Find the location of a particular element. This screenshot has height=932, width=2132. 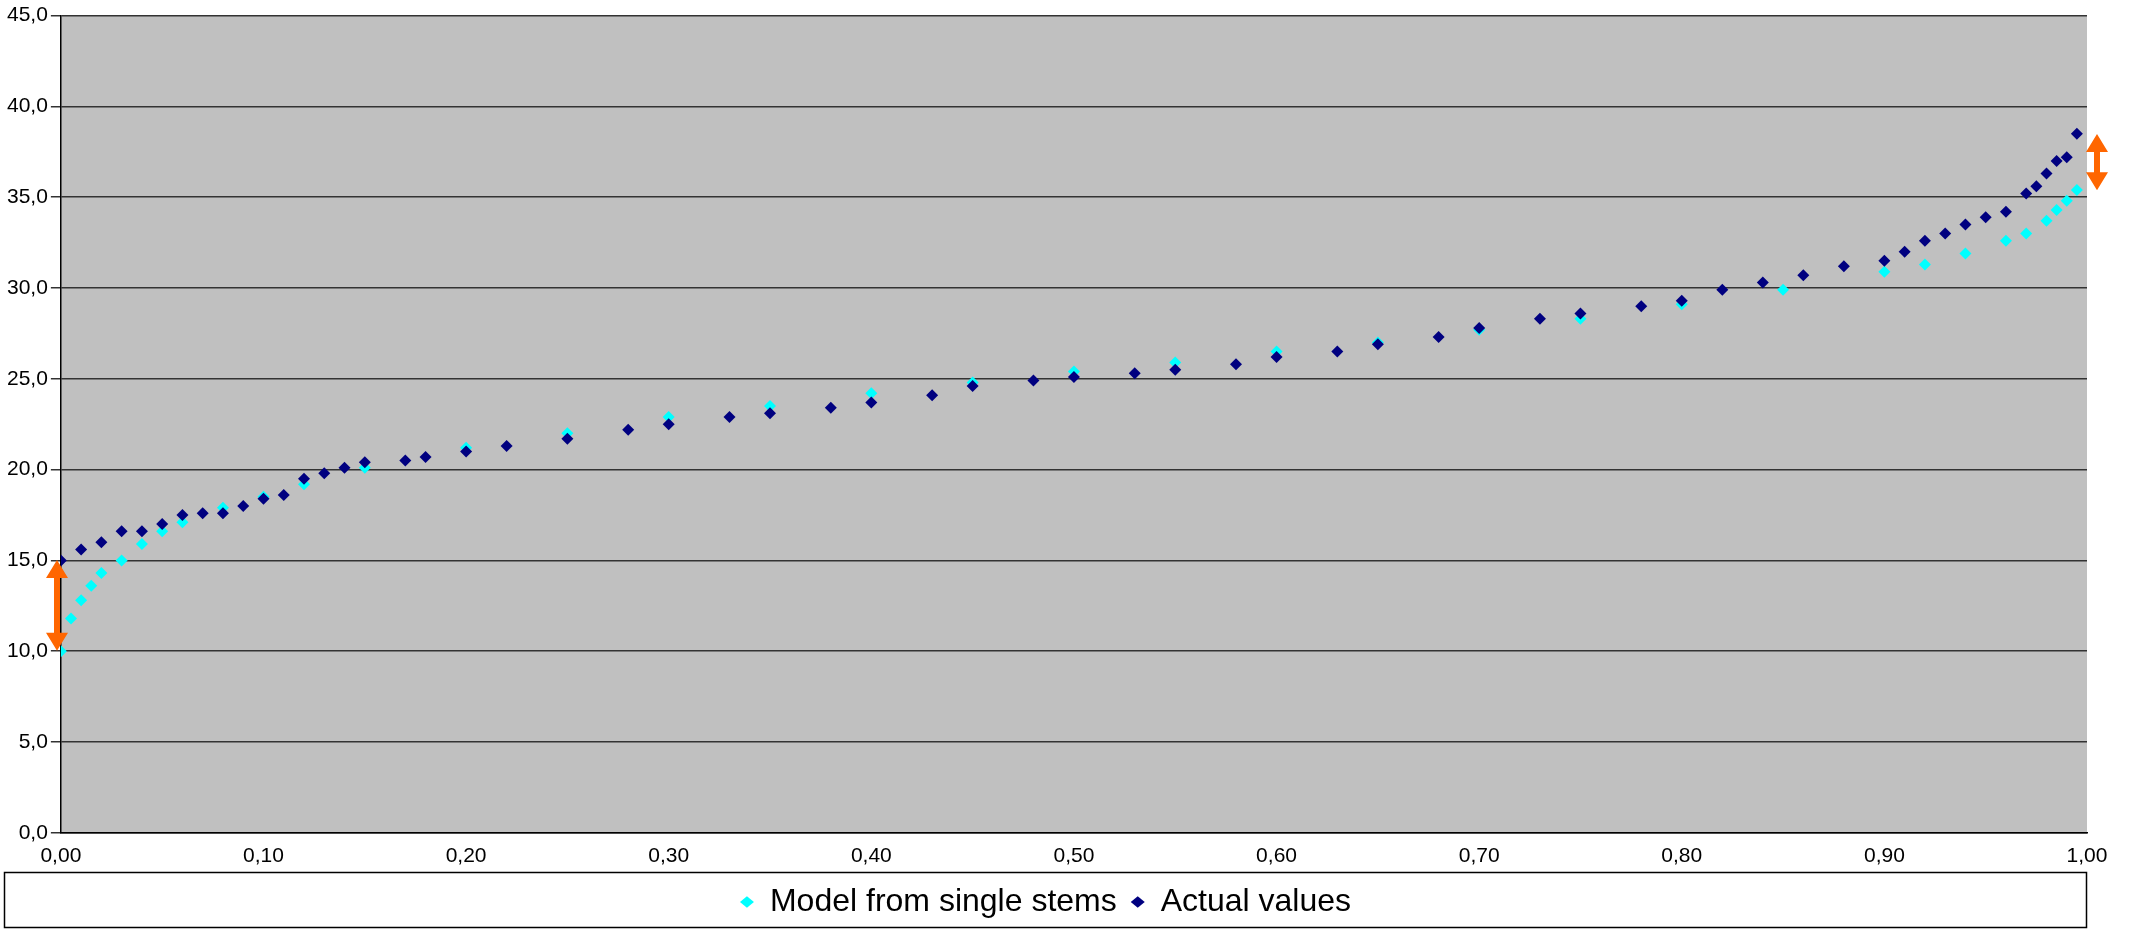

y-tick-label: 0,0 is located at coordinates (33, 831).